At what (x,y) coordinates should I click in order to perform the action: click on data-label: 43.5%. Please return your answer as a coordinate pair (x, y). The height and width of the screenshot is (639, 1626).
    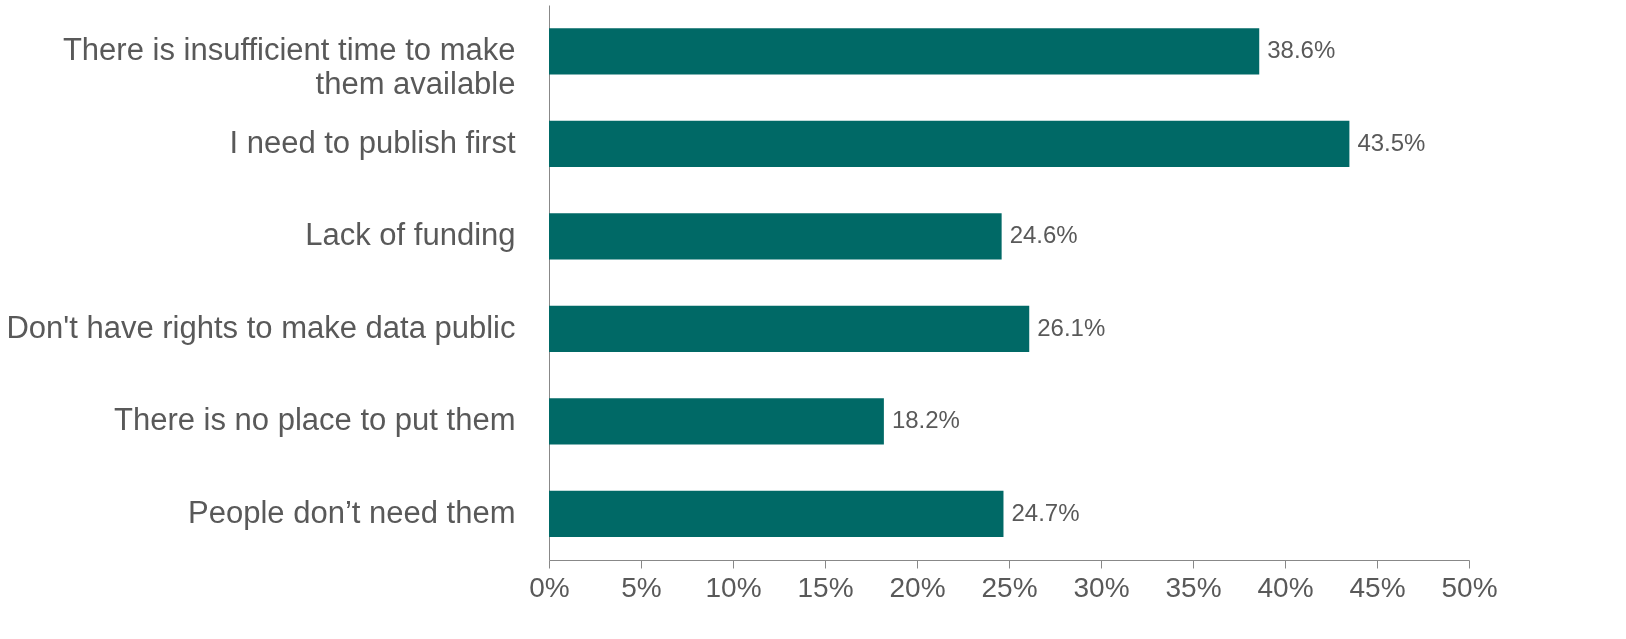
    Looking at the image, I should click on (1391, 142).